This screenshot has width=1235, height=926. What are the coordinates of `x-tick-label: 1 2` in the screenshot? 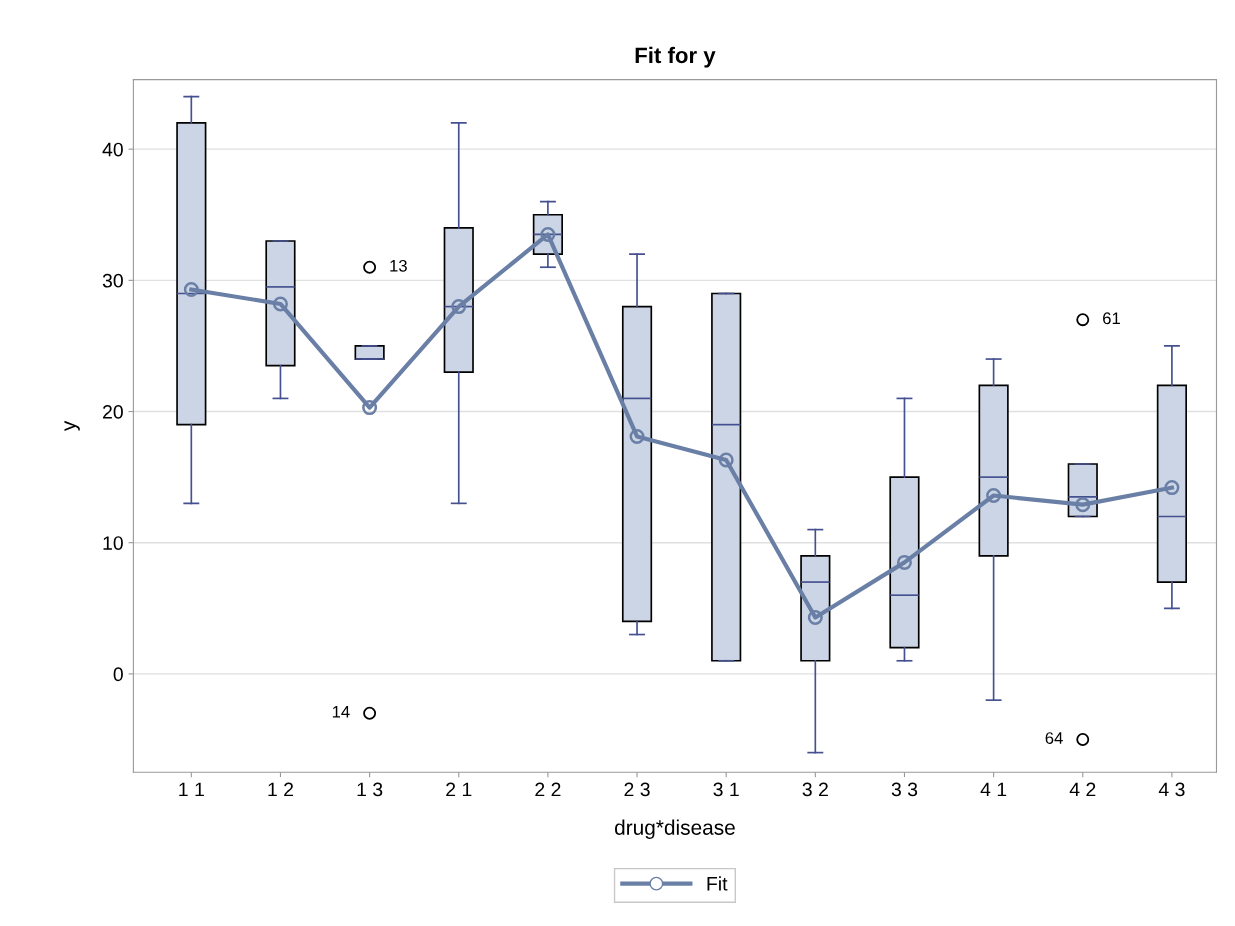 It's located at (281, 789).